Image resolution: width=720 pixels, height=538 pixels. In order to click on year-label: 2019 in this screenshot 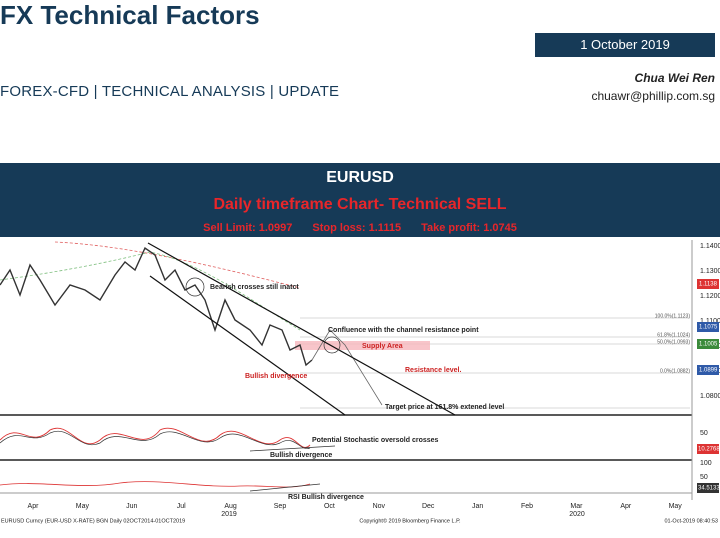, I will do `click(229, 514)`.